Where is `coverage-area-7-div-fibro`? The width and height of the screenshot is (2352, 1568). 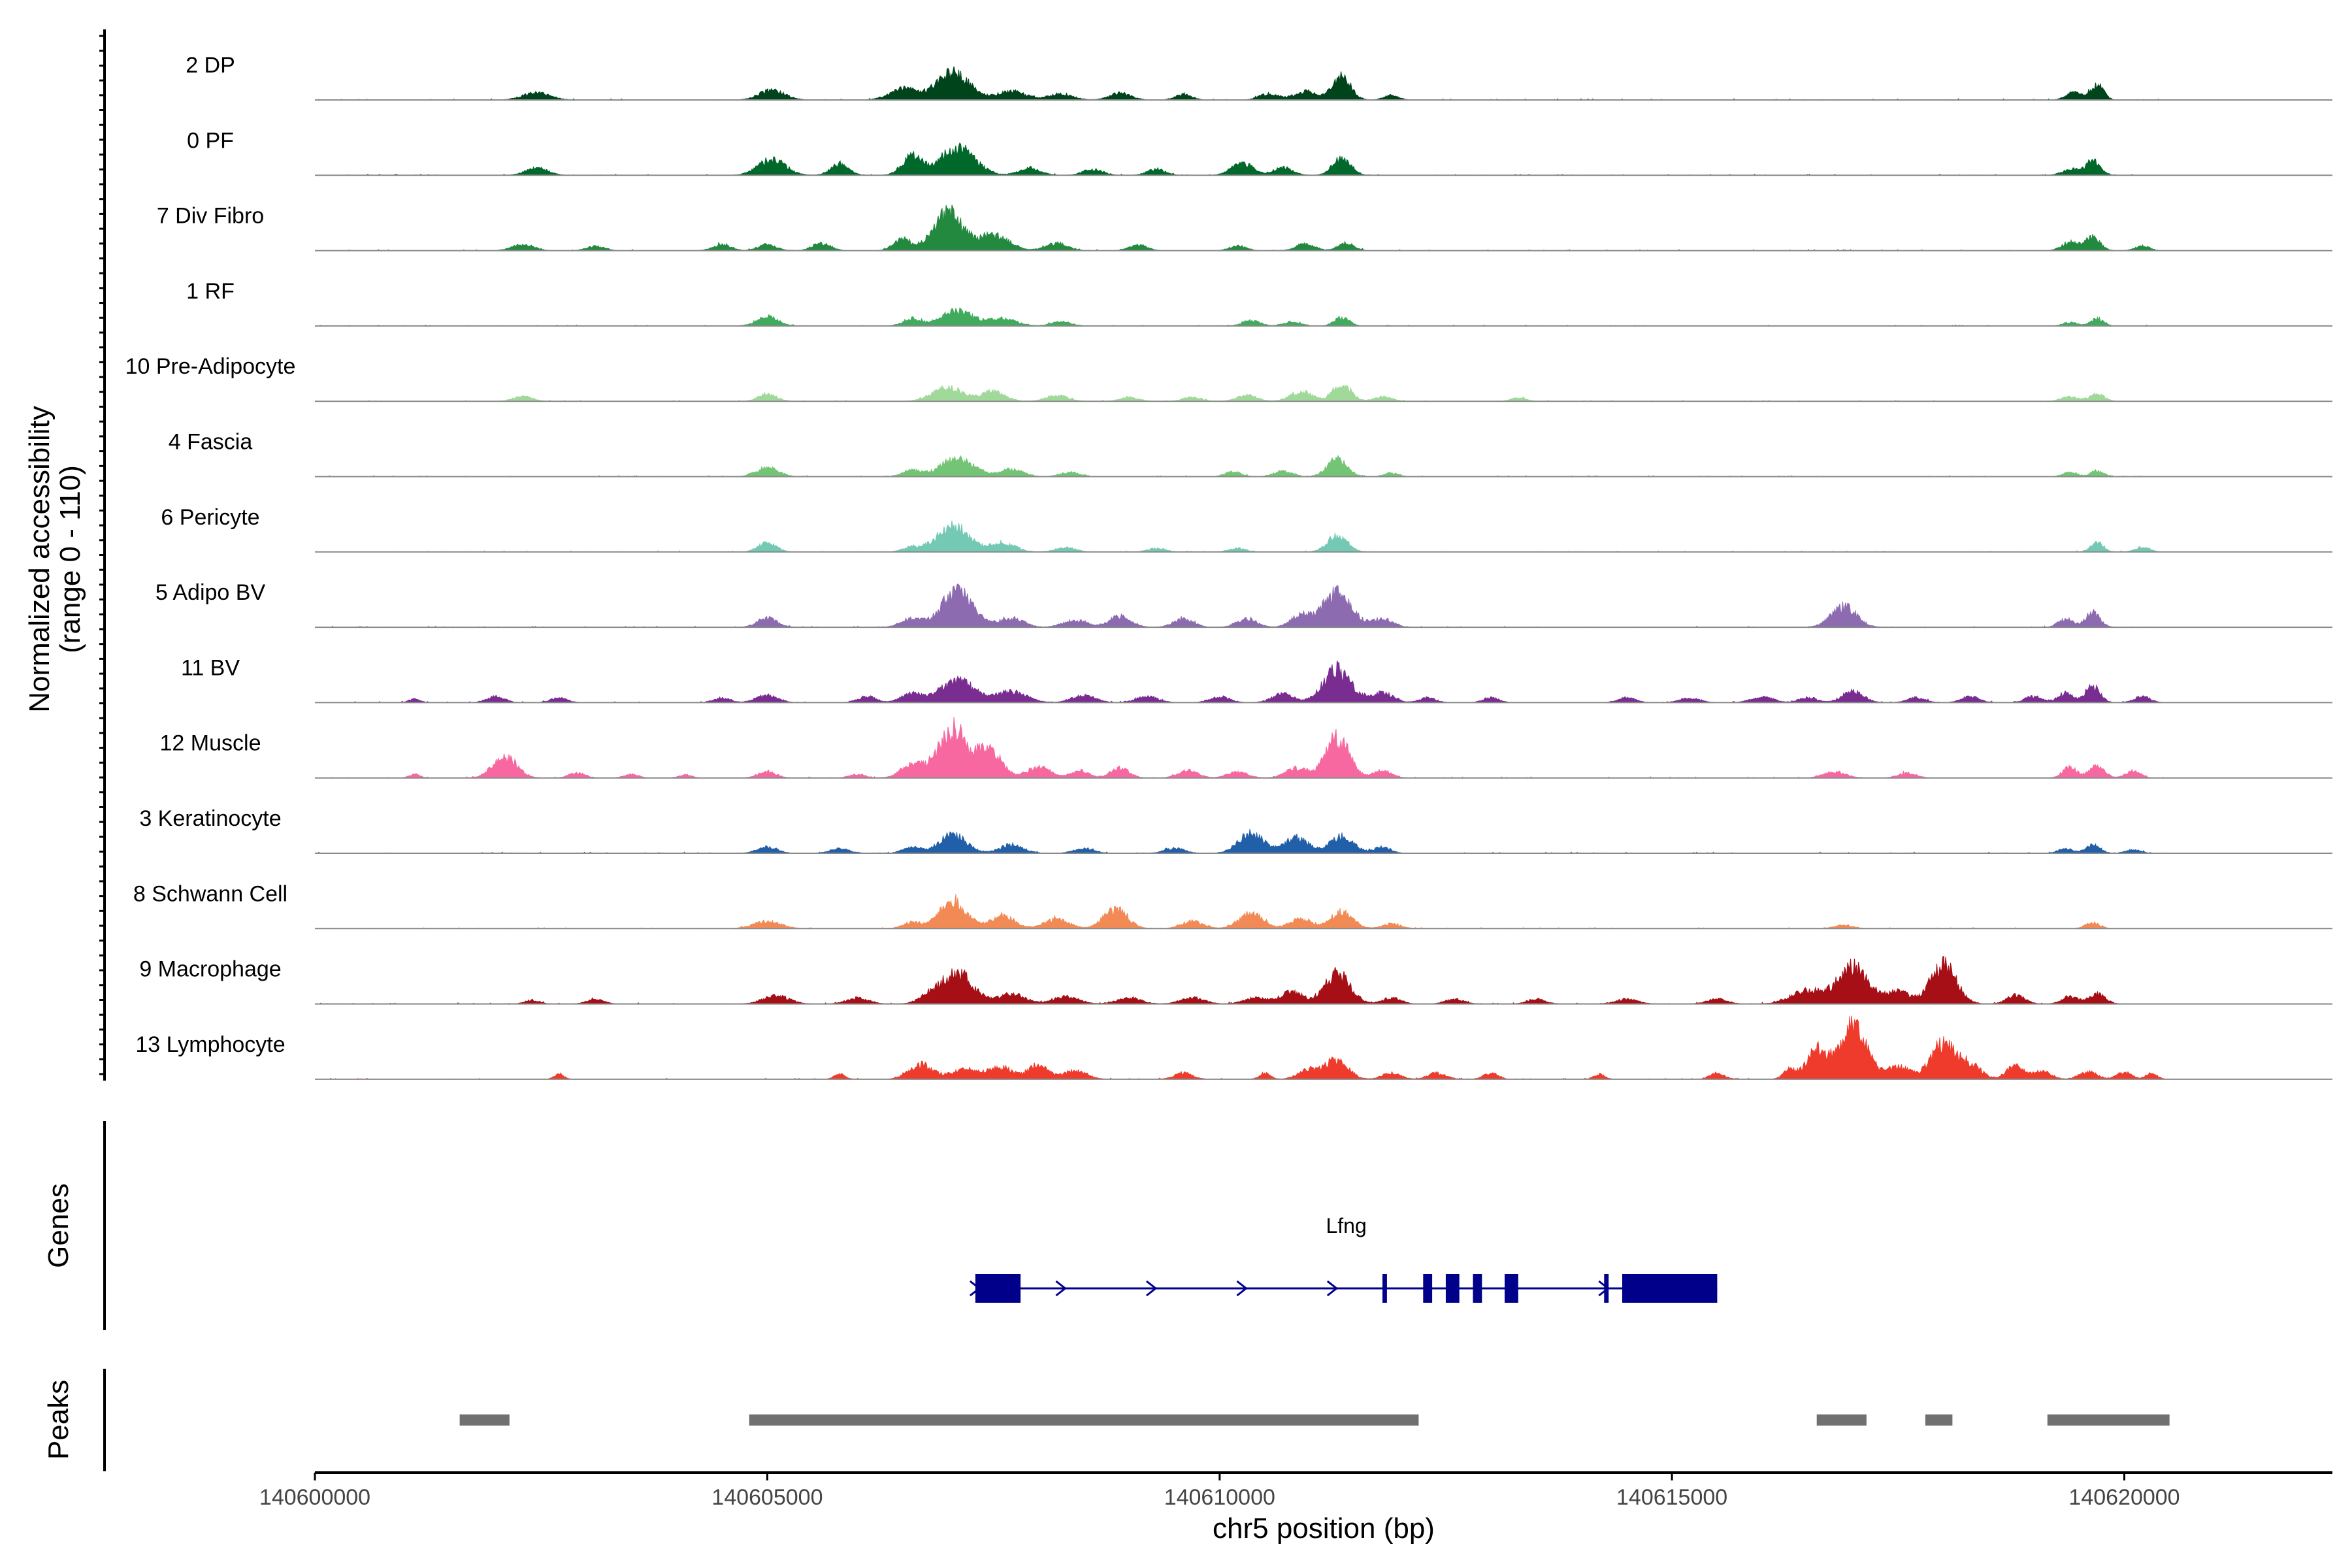 coverage-area-7-div-fibro is located at coordinates (1240, 228).